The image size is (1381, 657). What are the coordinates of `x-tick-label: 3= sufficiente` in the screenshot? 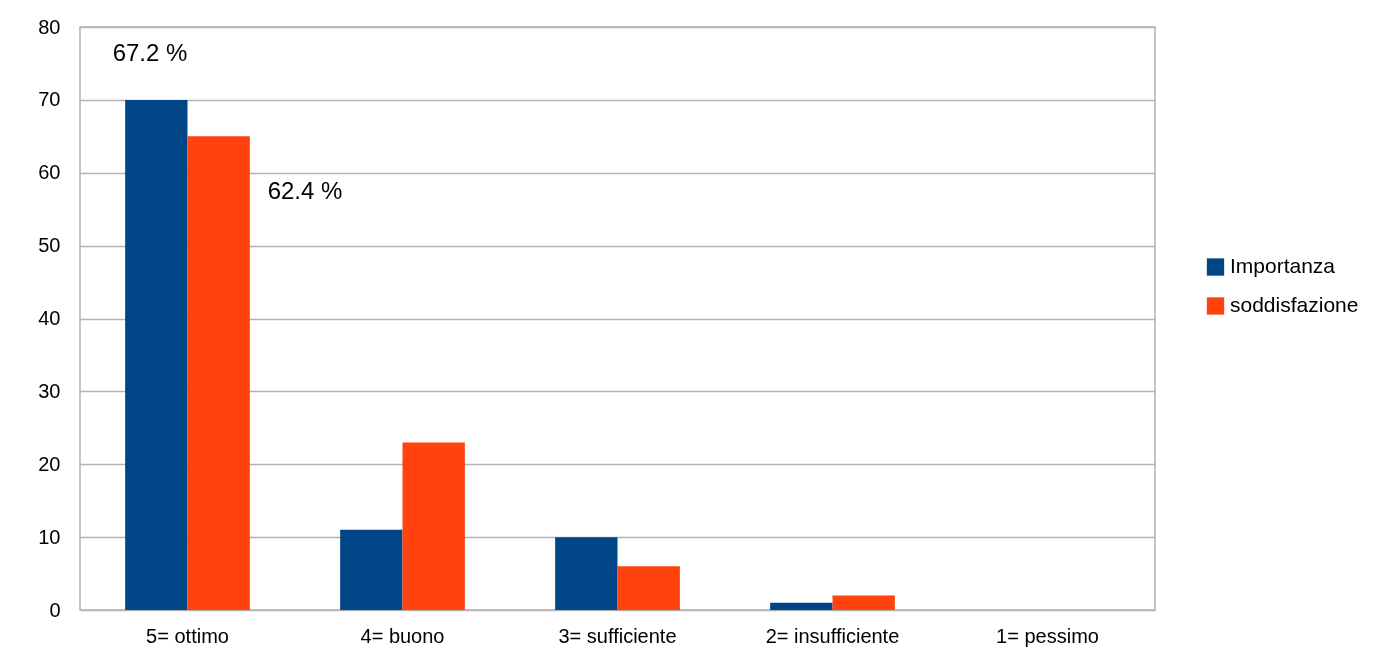 It's located at (617, 635).